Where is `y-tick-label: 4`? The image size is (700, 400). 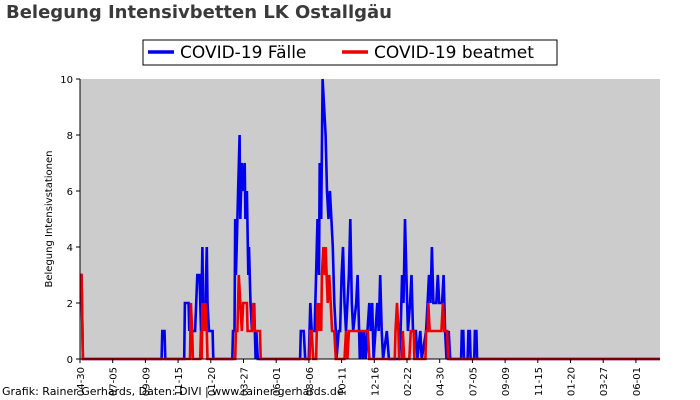
y-tick-label: 4 is located at coordinates (70, 248).